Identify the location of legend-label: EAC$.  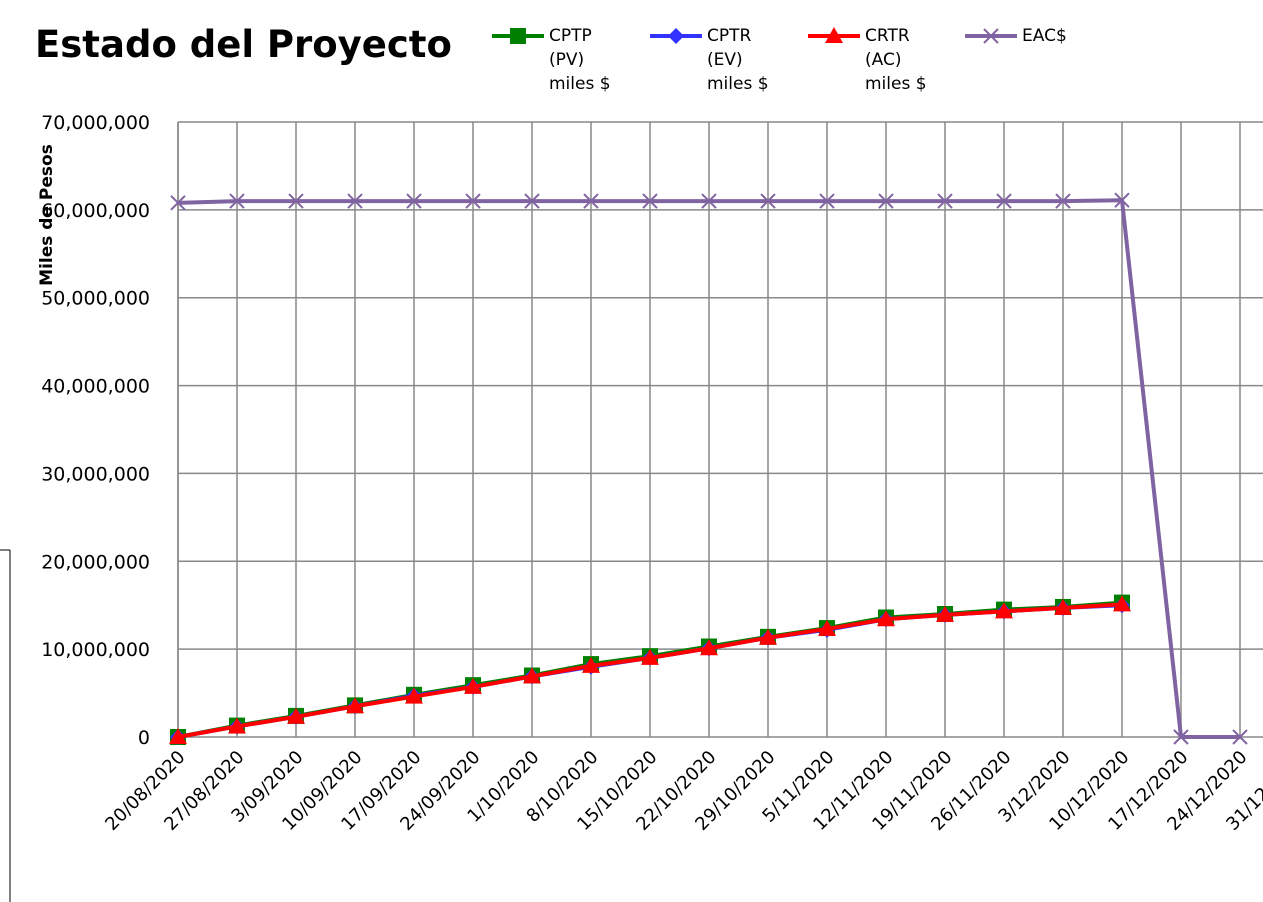
(1044, 36).